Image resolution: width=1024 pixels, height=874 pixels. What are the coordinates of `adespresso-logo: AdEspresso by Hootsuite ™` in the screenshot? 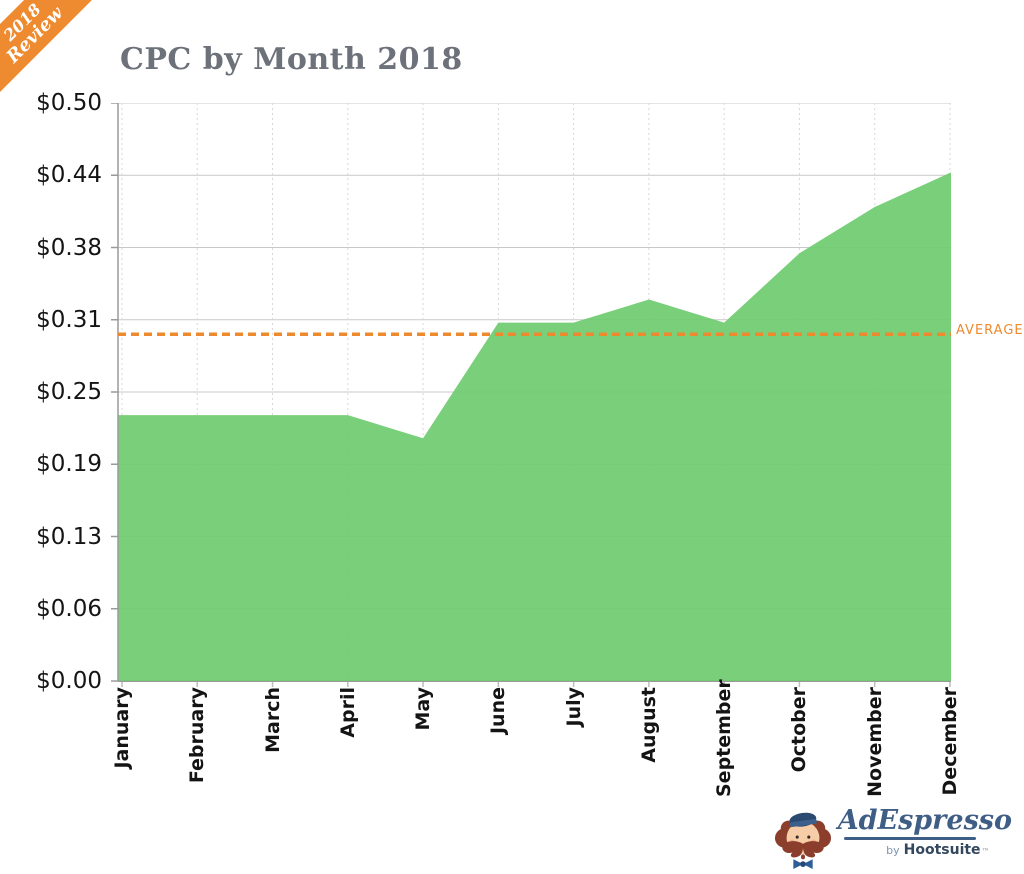 It's located at (893, 838).